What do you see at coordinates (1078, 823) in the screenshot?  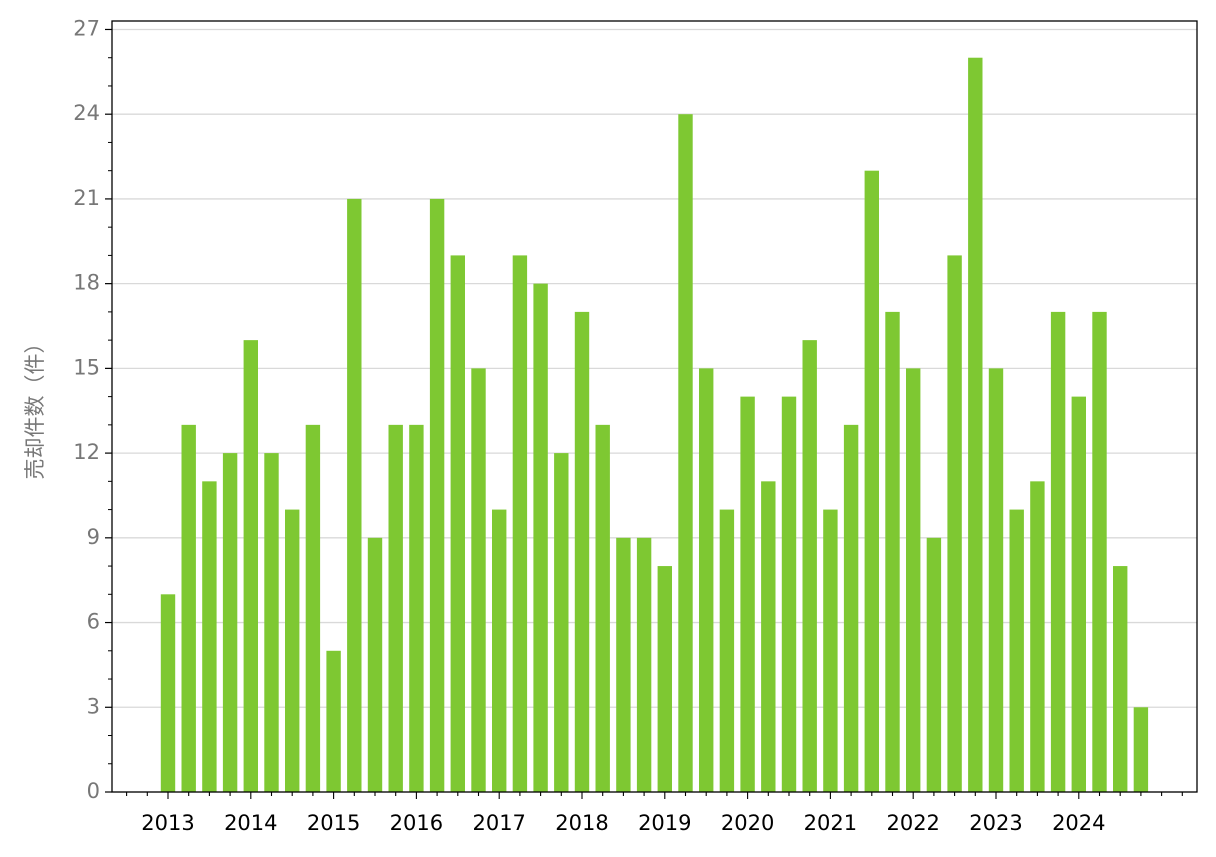 I see `x-tick-label: 2024` at bounding box center [1078, 823].